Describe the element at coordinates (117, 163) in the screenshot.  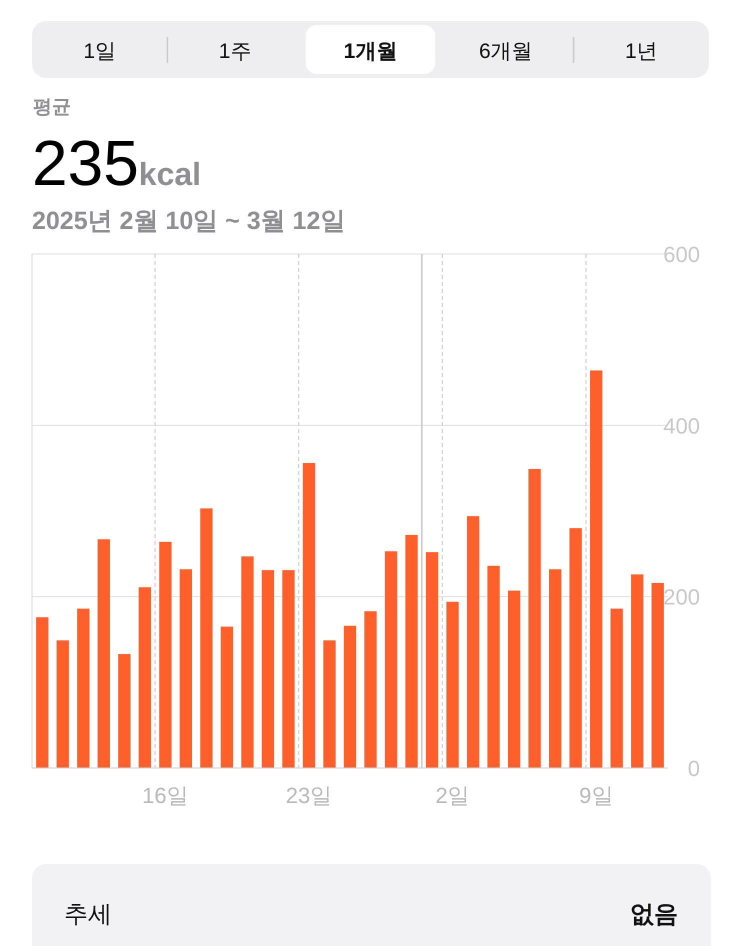
I see `chart-title: 235kcal` at that location.